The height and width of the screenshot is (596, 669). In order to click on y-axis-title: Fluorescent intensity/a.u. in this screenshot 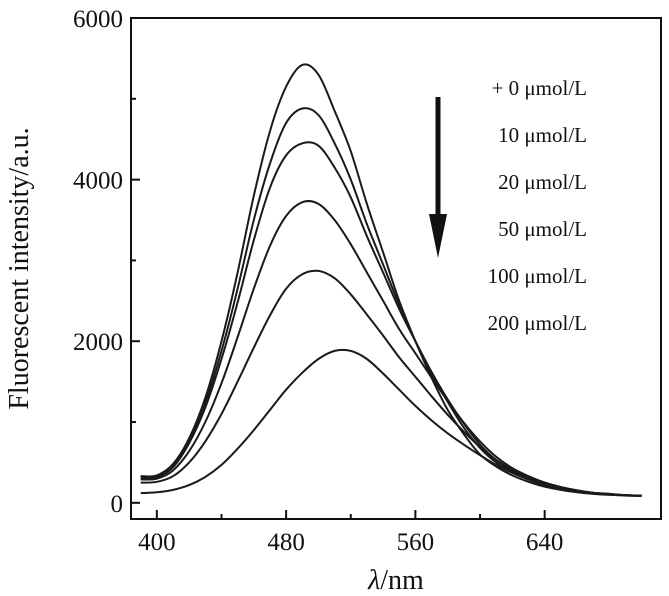, I will do `click(19, 268)`.